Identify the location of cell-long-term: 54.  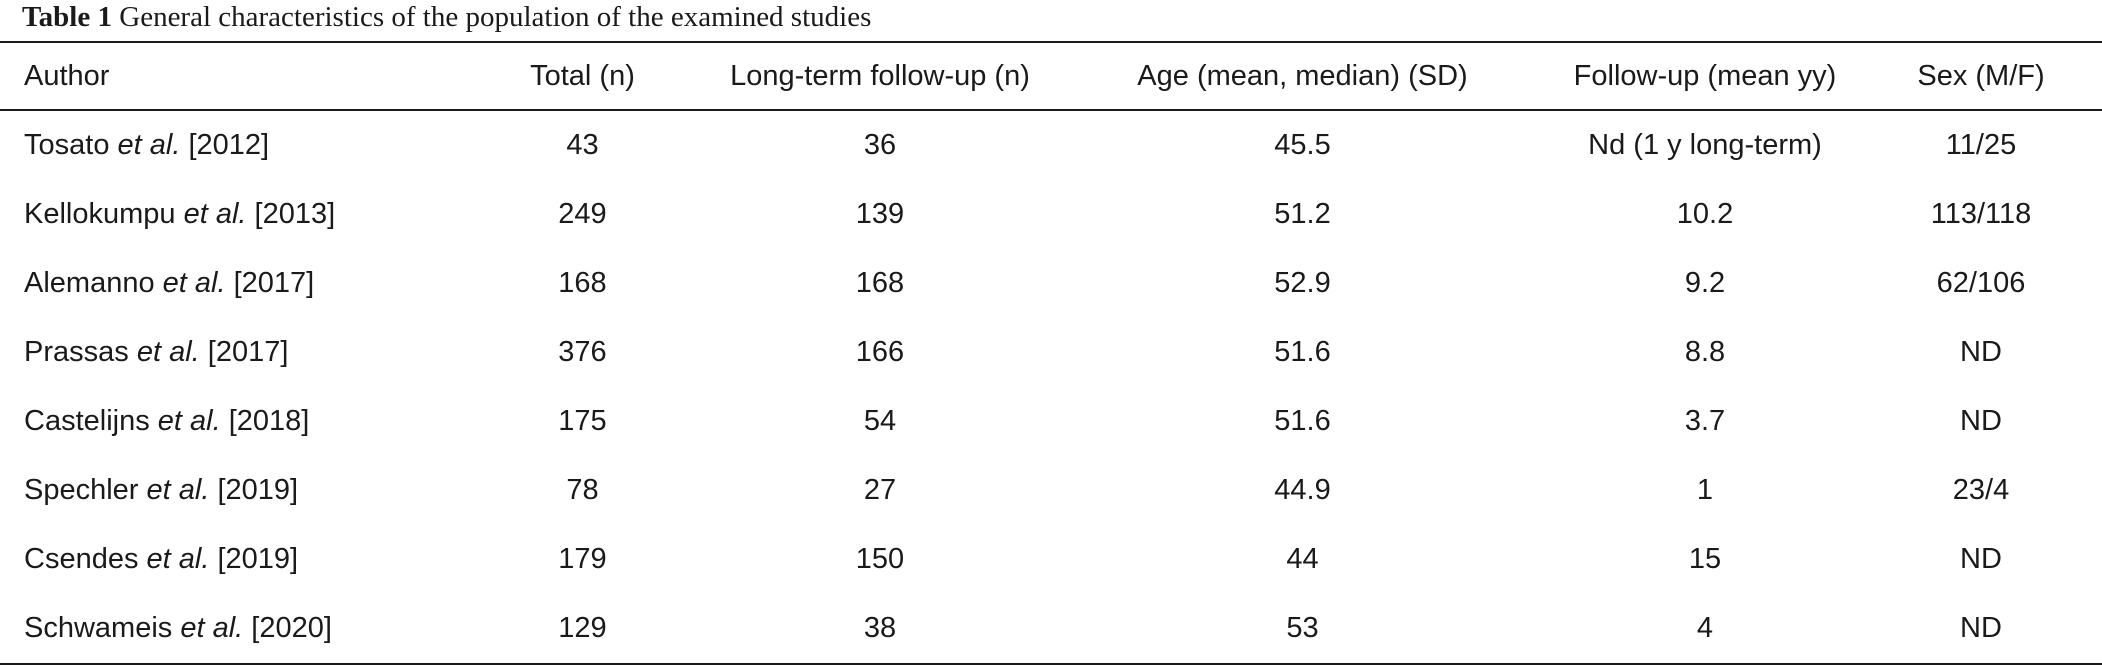
(880, 421).